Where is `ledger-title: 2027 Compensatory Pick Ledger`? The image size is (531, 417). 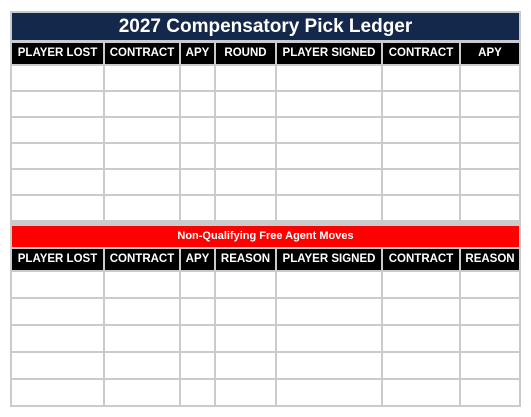 ledger-title: 2027 Compensatory Pick Ledger is located at coordinates (265, 26).